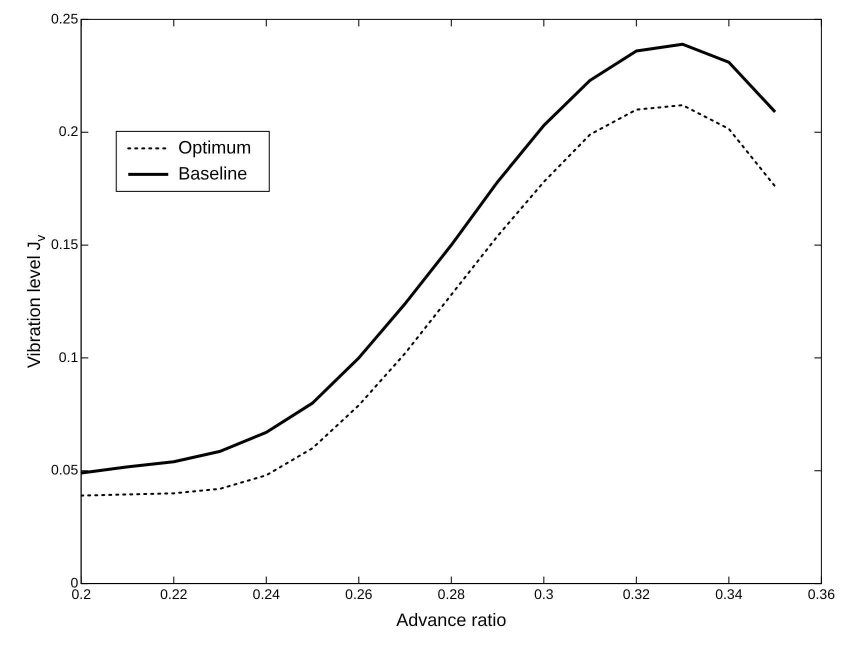 The height and width of the screenshot is (648, 846). Describe the element at coordinates (68, 356) in the screenshot. I see `y-tick-label: 0.1` at that location.